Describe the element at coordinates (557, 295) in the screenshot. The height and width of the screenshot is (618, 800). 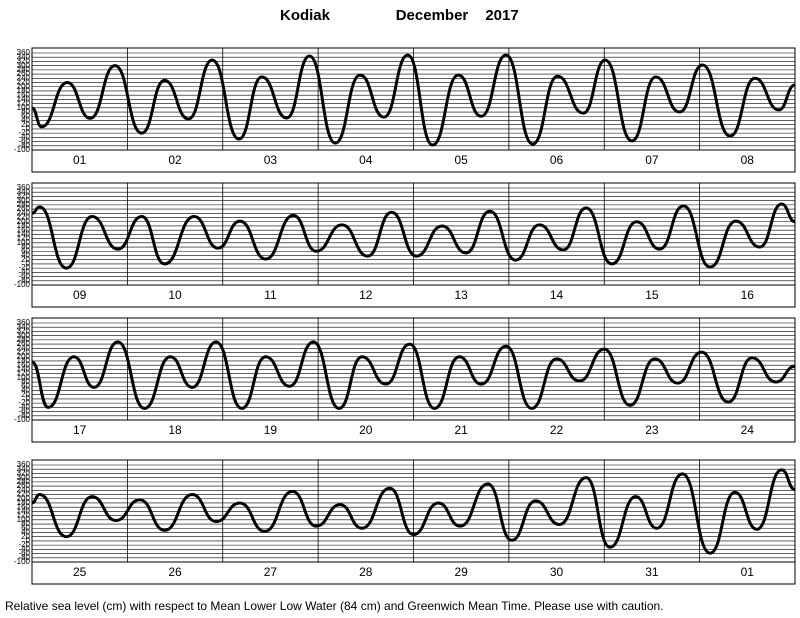
I see `x-tick-label: 14` at that location.